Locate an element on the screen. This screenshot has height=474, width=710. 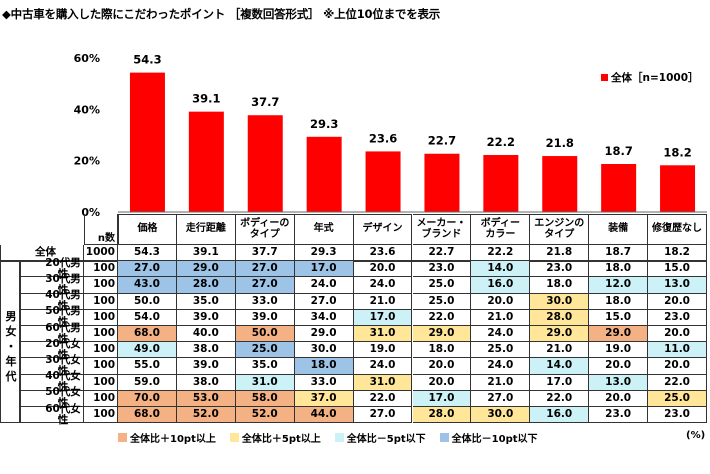
table-cell: 37.0 is located at coordinates (324, 398).